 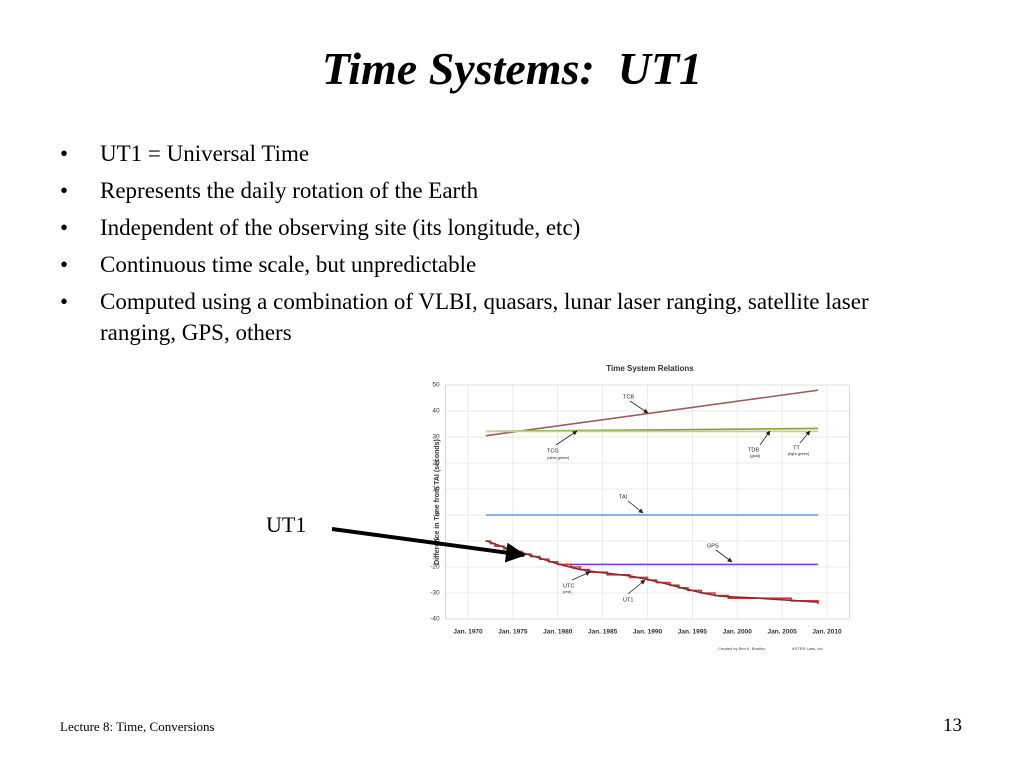 I want to click on annotation: (light green), so click(x=799, y=453).